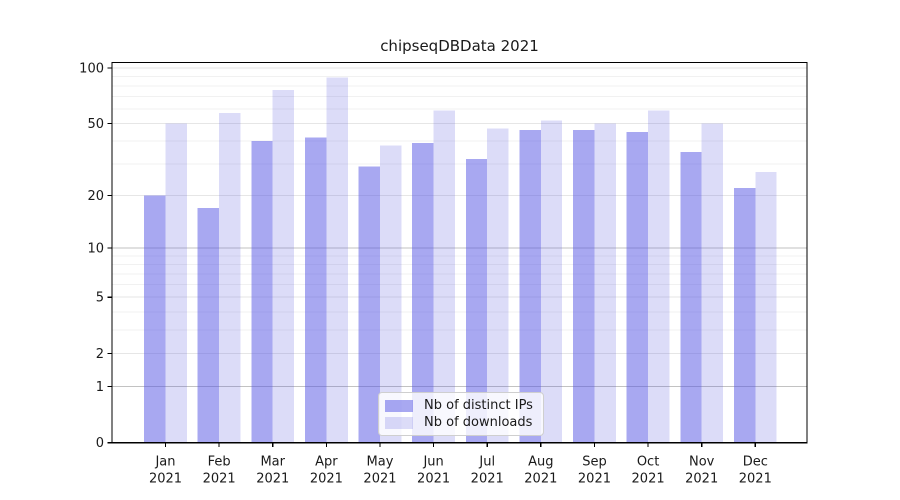  I want to click on chart-title: chipseqDBData 2021, so click(459, 46).